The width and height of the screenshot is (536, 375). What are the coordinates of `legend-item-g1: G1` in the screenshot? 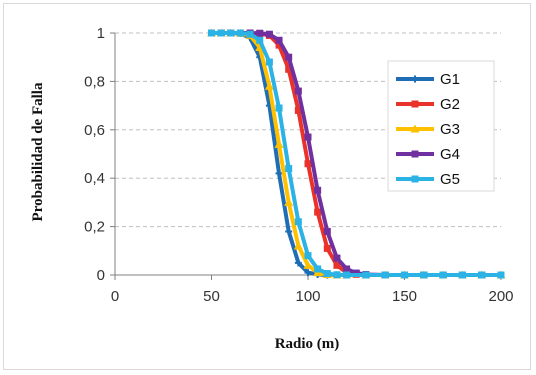 It's located at (428, 79).